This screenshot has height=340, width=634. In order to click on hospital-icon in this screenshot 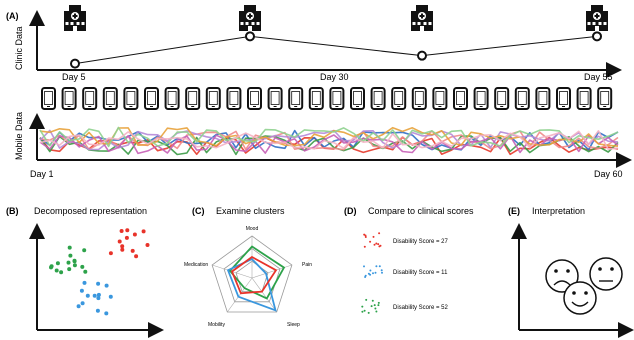, I will do `click(75, 18)`.